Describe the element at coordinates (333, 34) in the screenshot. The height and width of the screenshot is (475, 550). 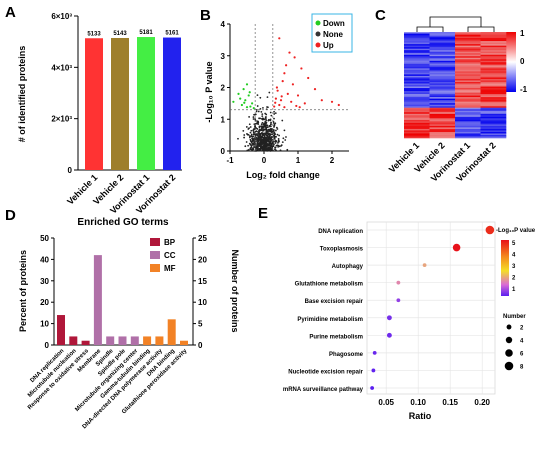
I see `panel-b-legend-label: None` at that location.